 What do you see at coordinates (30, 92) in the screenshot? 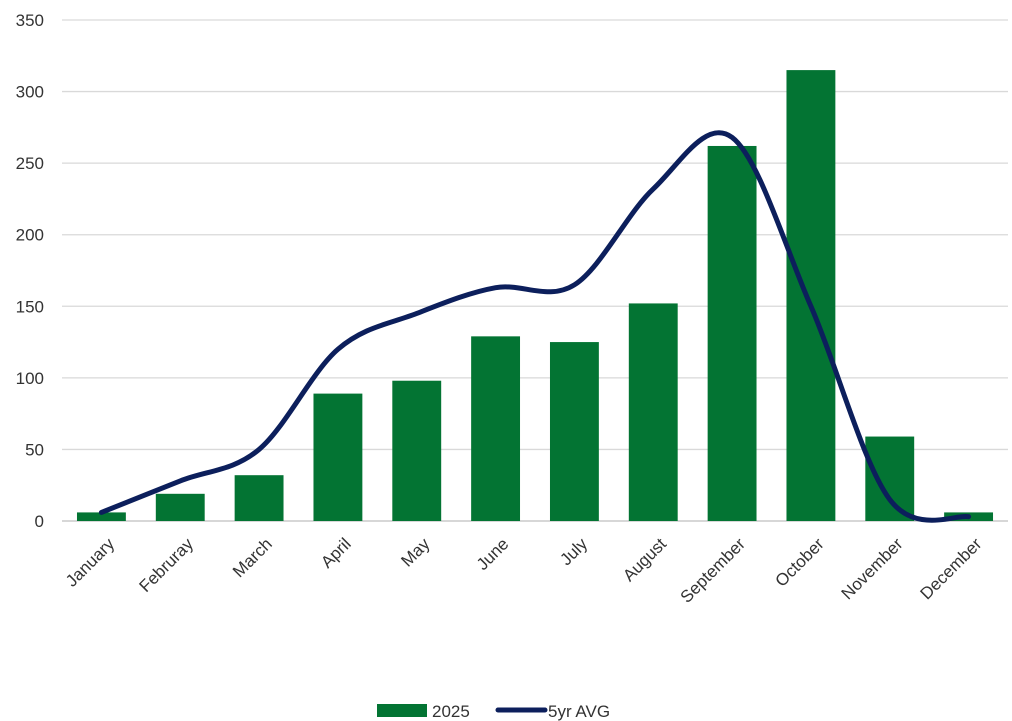
I see `y-tick-label: 300` at bounding box center [30, 92].